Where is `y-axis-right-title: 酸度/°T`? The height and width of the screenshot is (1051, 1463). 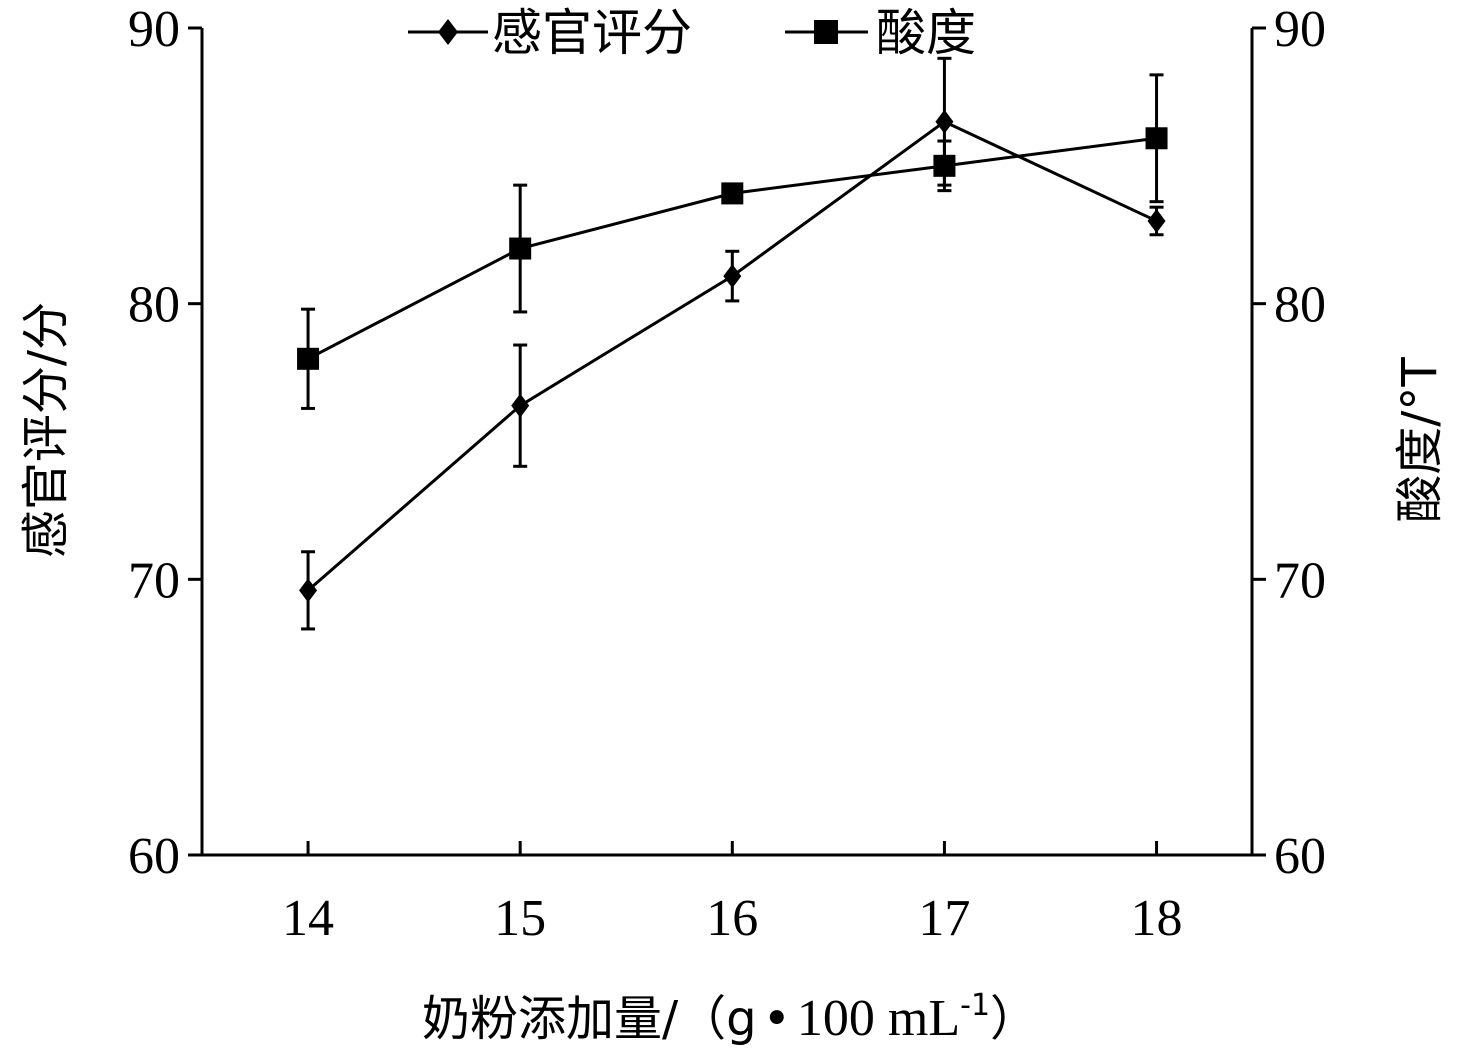
y-axis-right-title: 酸度/°T is located at coordinates (1420, 440).